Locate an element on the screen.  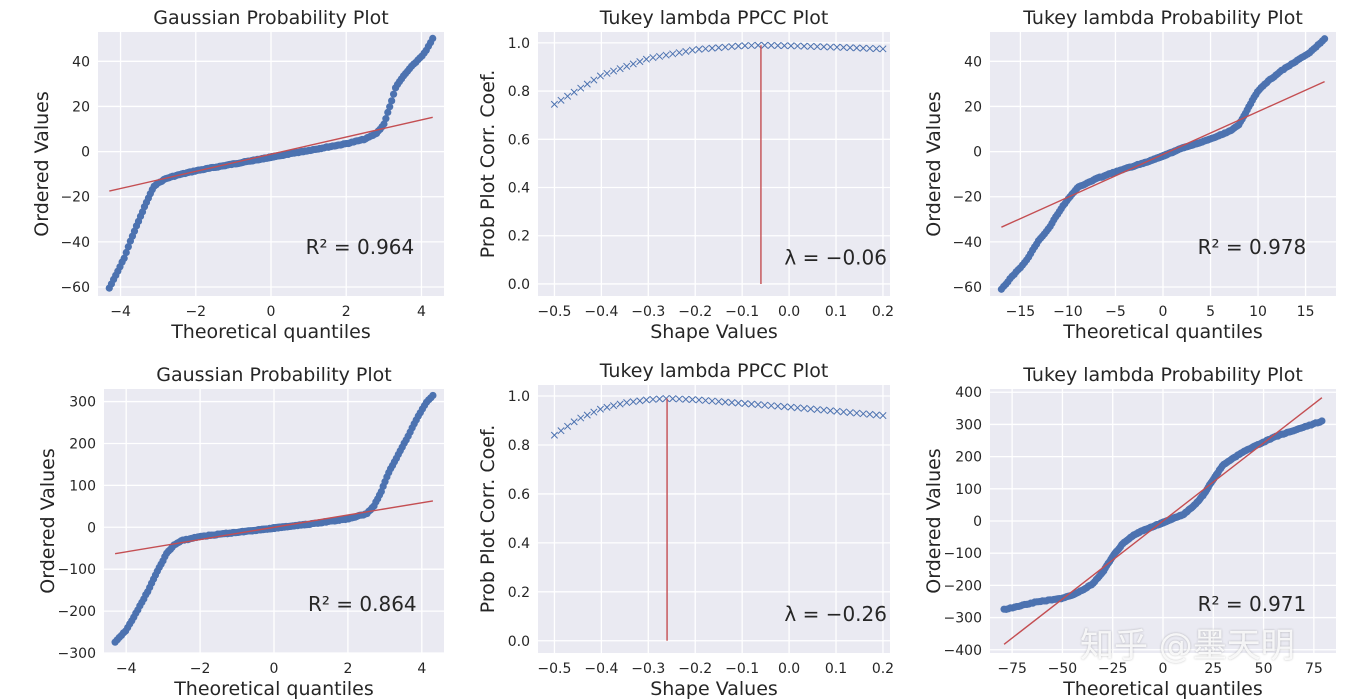
x-tick-label: 15 is located at coordinates (1306, 312).